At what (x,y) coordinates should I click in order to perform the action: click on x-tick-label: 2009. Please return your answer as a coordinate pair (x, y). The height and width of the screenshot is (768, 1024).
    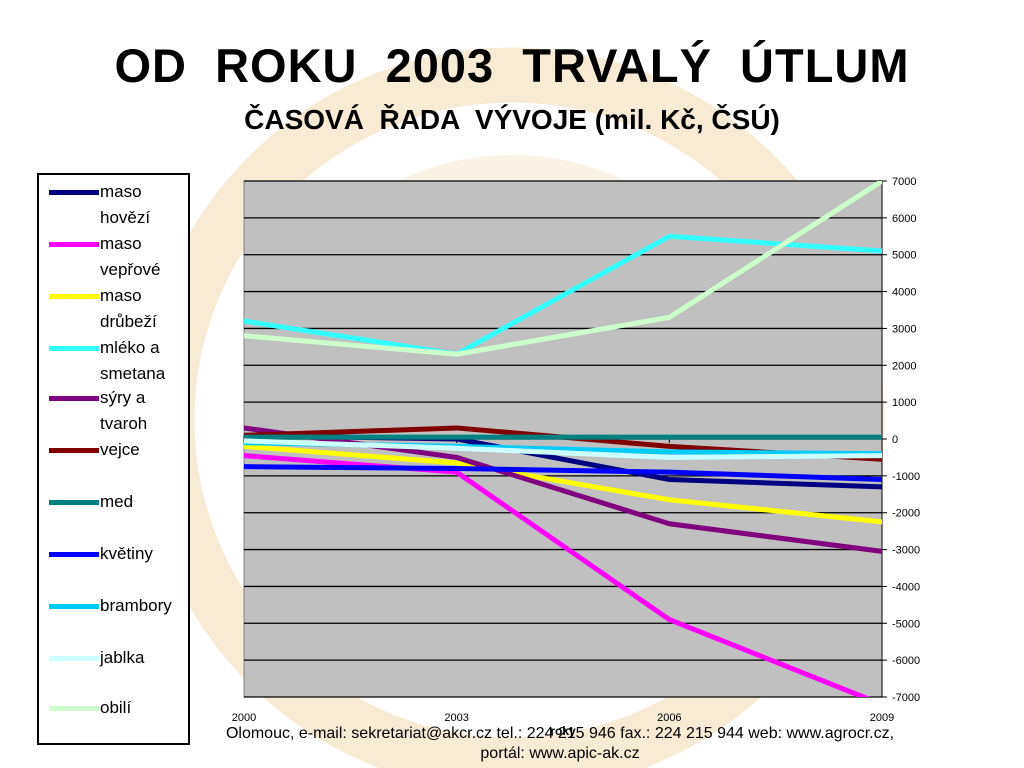
    Looking at the image, I should click on (882, 718).